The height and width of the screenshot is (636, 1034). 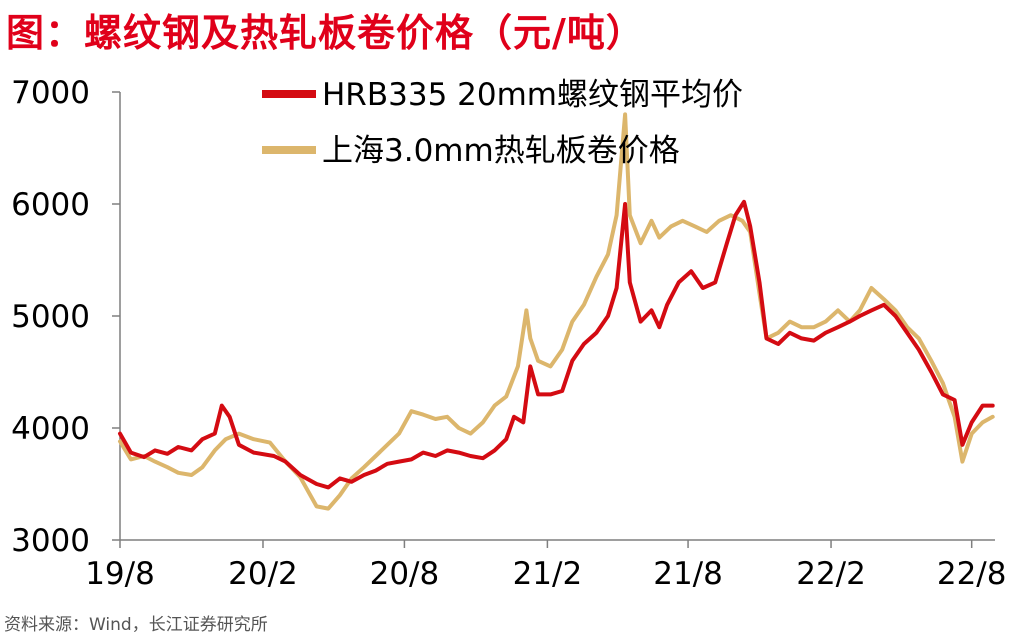 What do you see at coordinates (50, 317) in the screenshot?
I see `y-tick-label: 5000` at bounding box center [50, 317].